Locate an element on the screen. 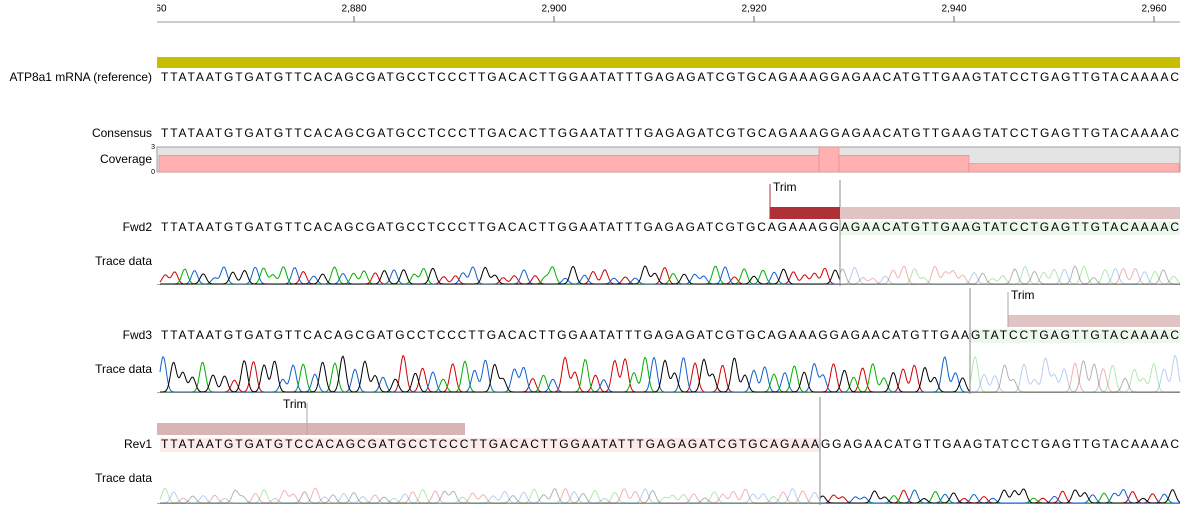  trimmed-sequence: AGAACATGTTGAAGTATCCTGAGTTGTACAAAAC is located at coordinates (1010, 227).